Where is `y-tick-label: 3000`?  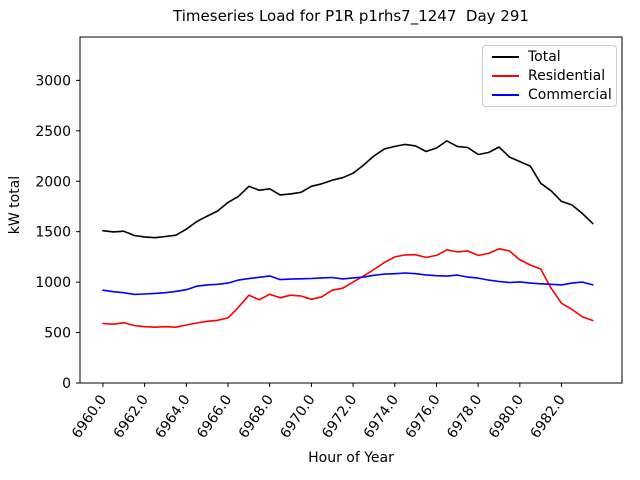 y-tick-label: 3000 is located at coordinates (53, 81).